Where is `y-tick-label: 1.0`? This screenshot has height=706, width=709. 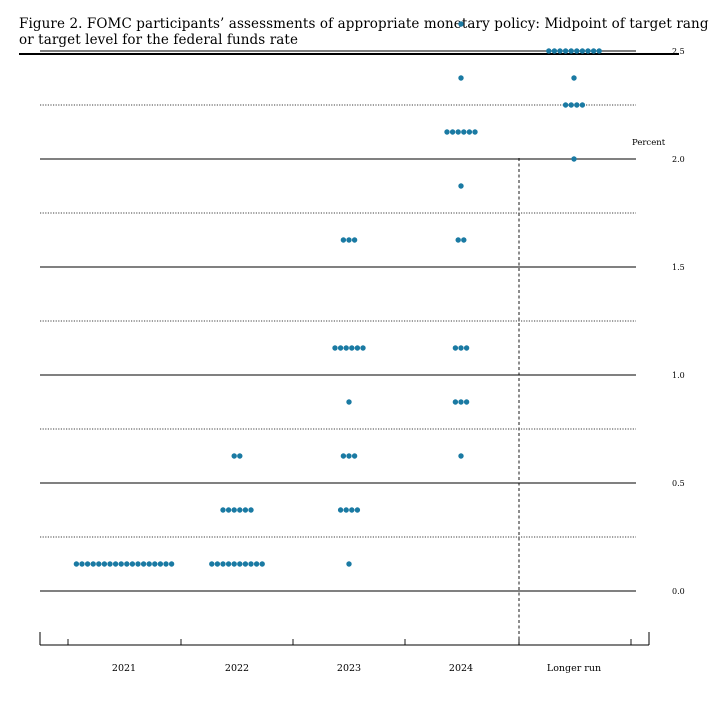 y-tick-label: 1.0 is located at coordinates (678, 375).